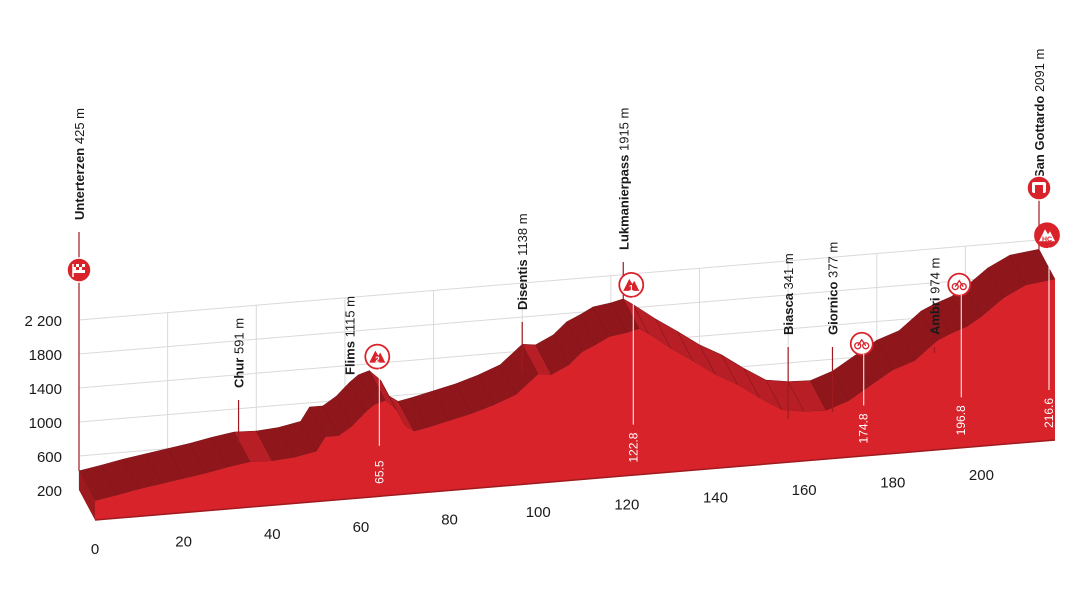 This screenshot has height=594, width=1082. I want to click on mountain-cat2-icon: 2, so click(377, 356).